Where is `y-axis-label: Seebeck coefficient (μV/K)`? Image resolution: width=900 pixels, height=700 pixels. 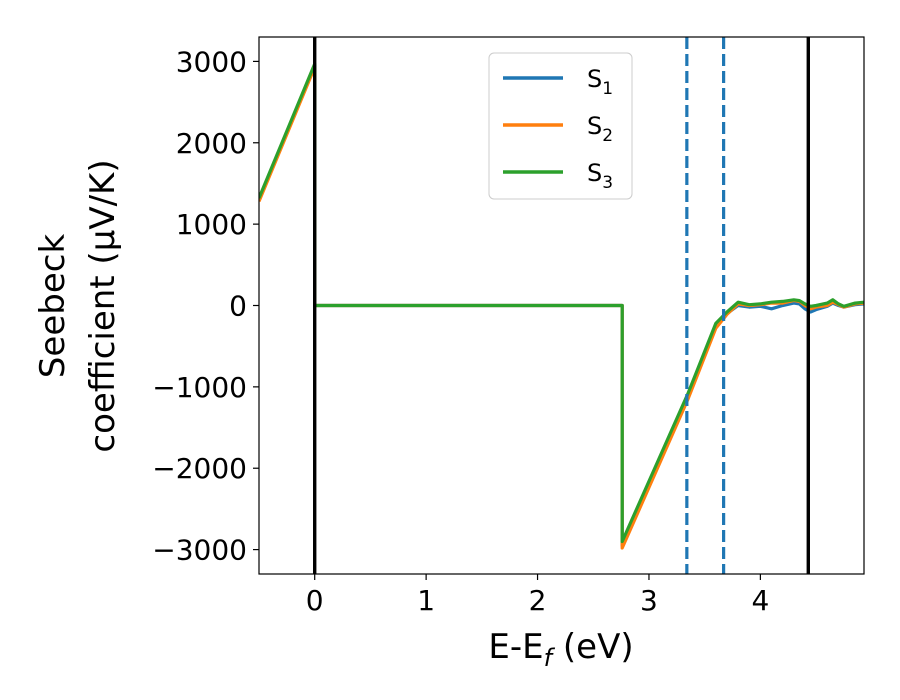
y-axis-label: Seebeck coefficient (μV/K) is located at coordinates (78, 305).